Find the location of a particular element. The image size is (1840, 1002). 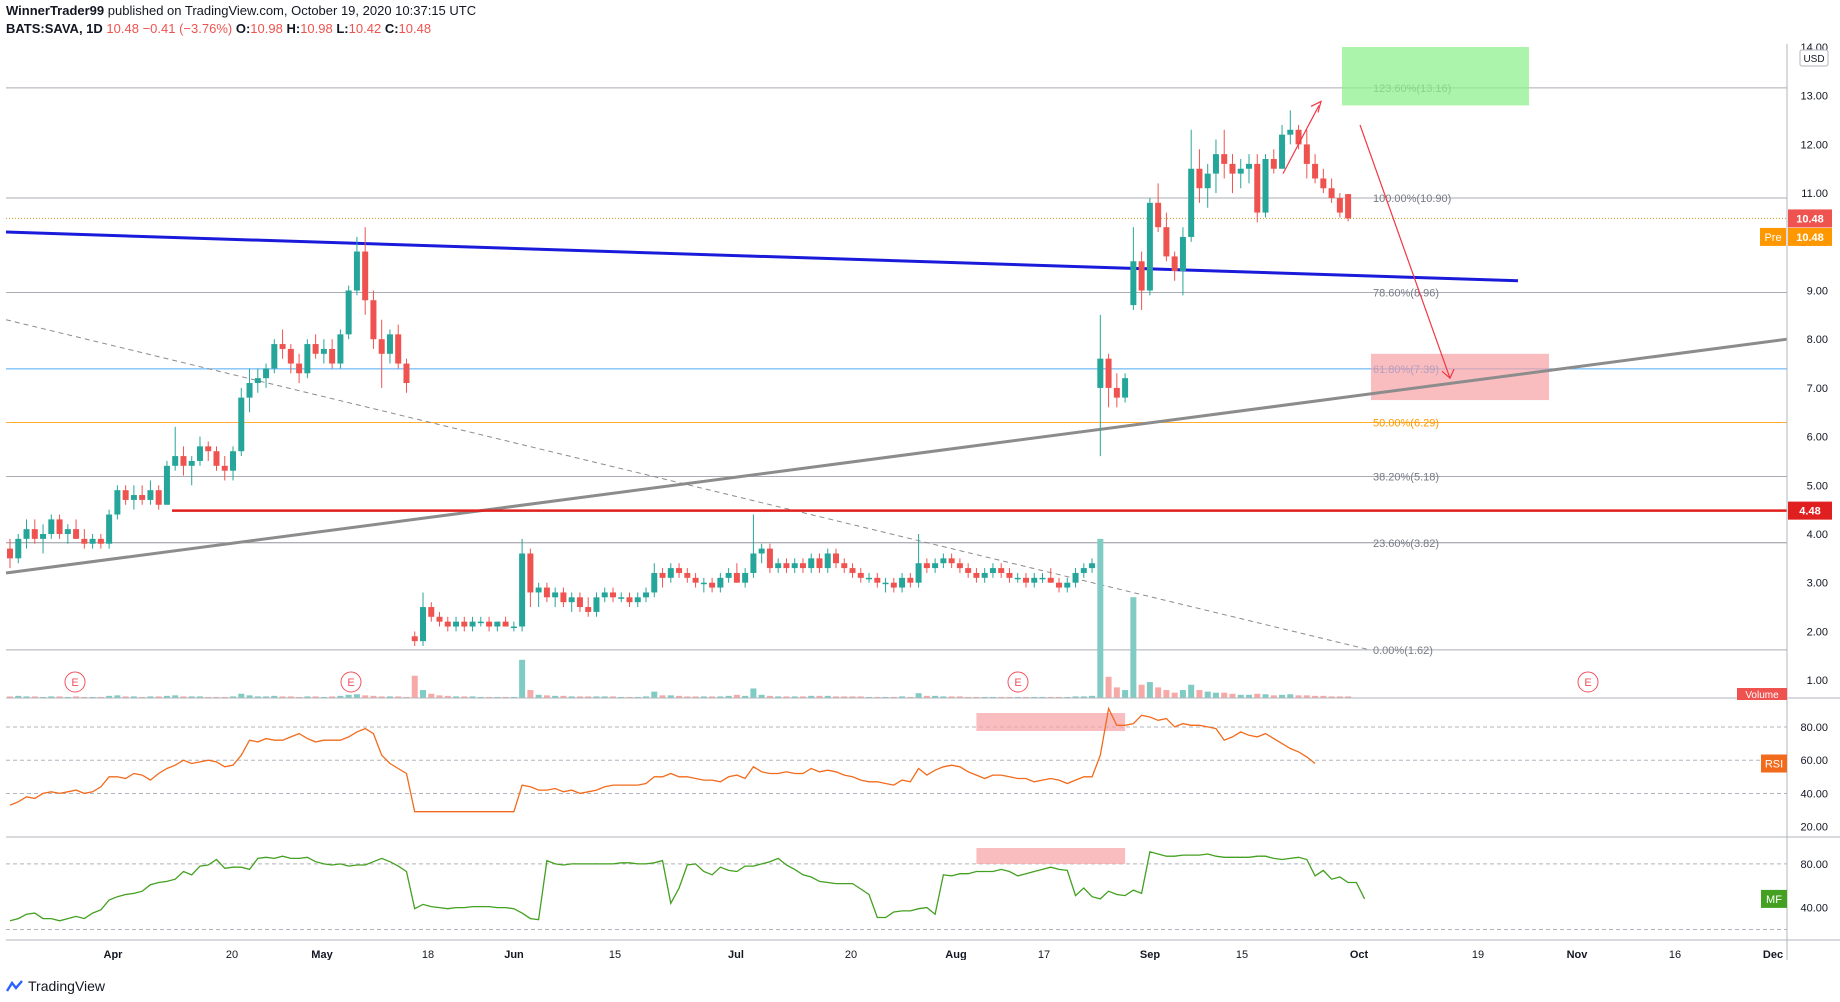

volume-tag-bg is located at coordinates (1762, 694).